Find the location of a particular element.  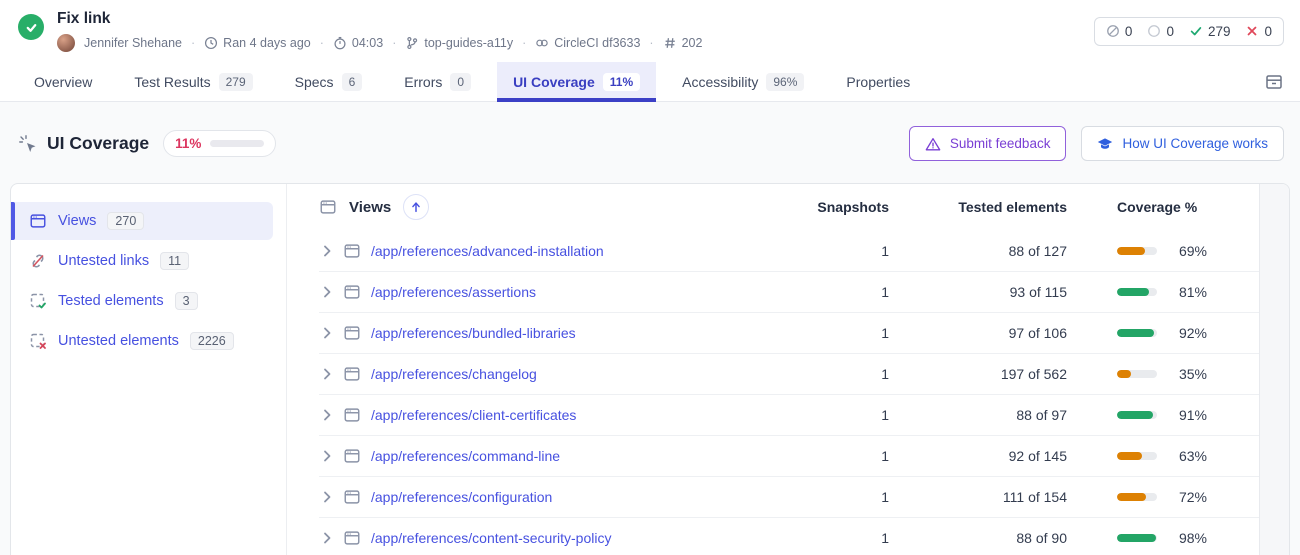

run-title: Fix link is located at coordinates (84, 18).